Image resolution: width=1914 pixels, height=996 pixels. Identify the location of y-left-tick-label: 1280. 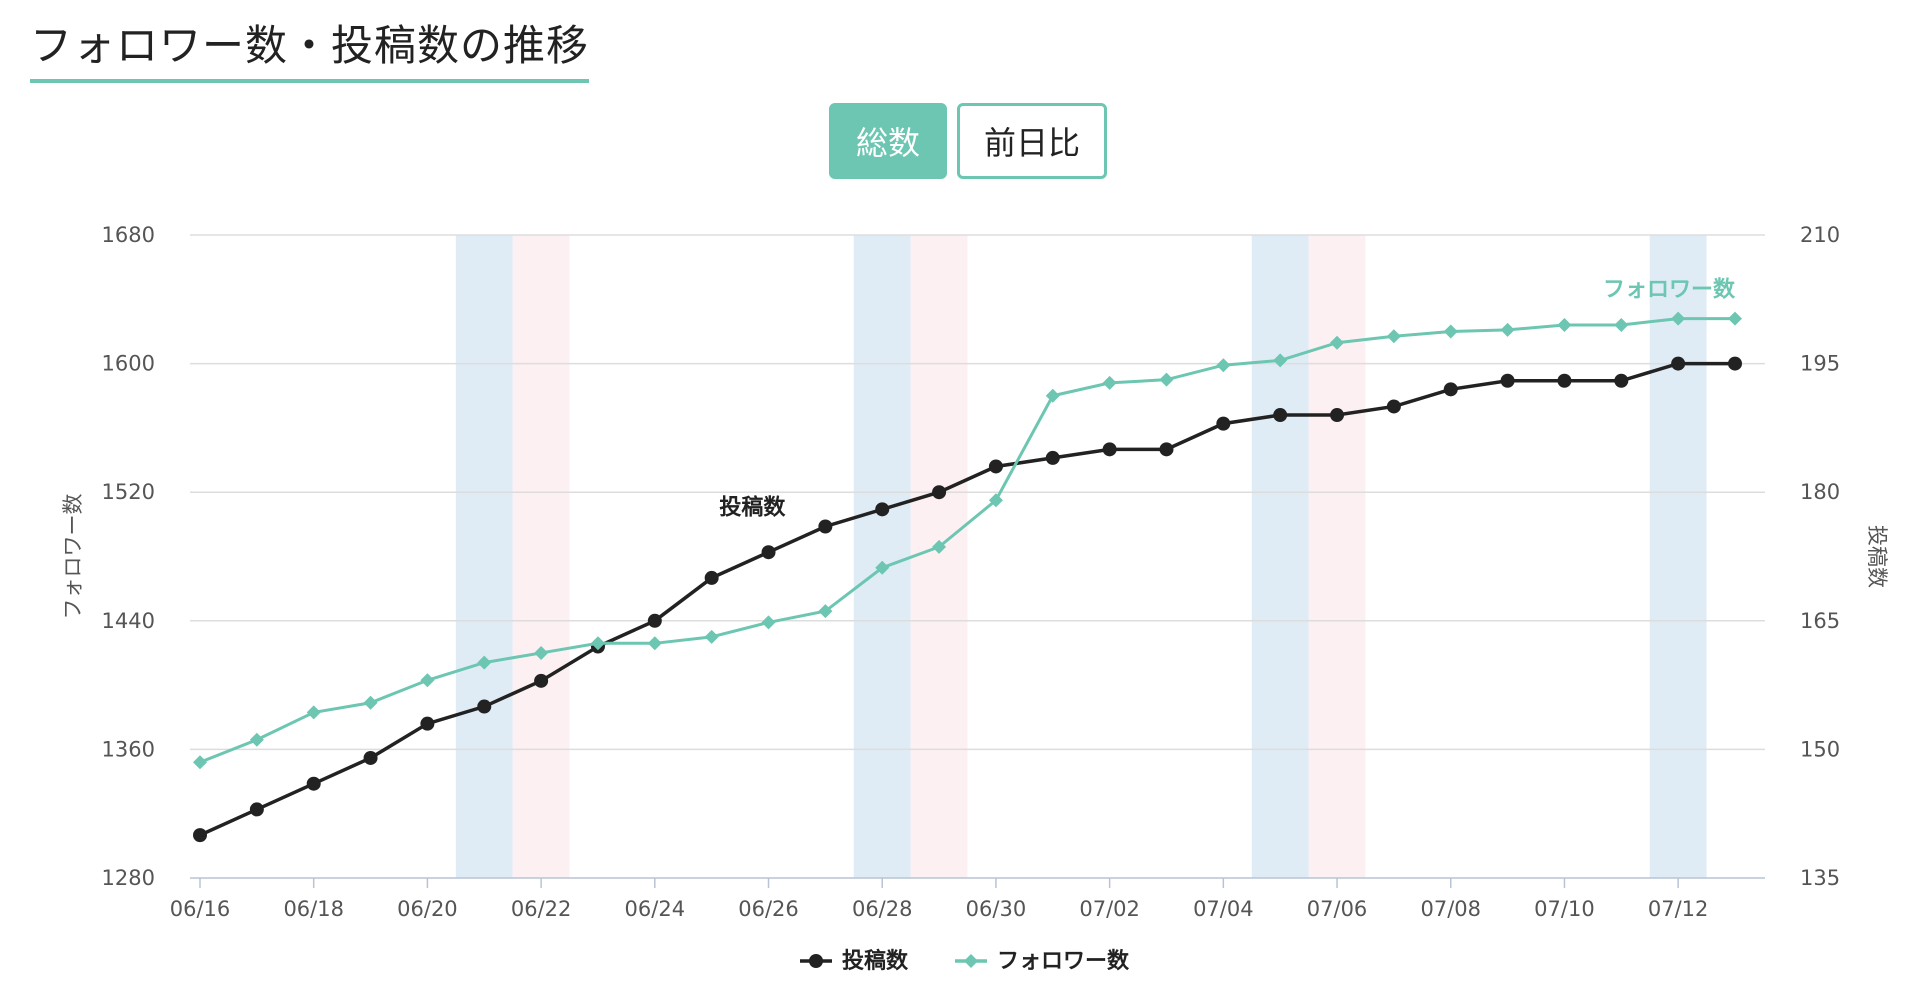
(128, 878).